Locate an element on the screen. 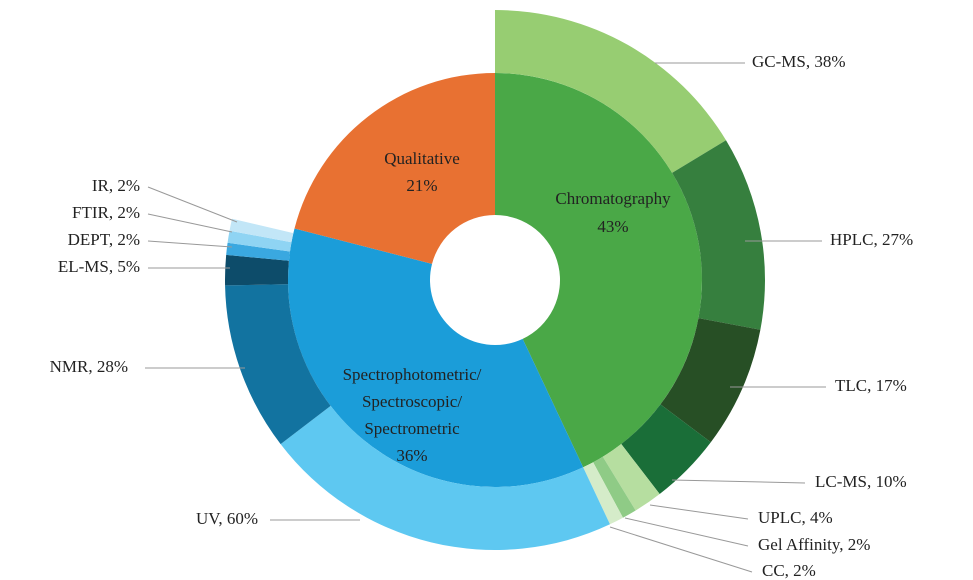  outer-label: NMR, 28% is located at coordinates (89, 366).